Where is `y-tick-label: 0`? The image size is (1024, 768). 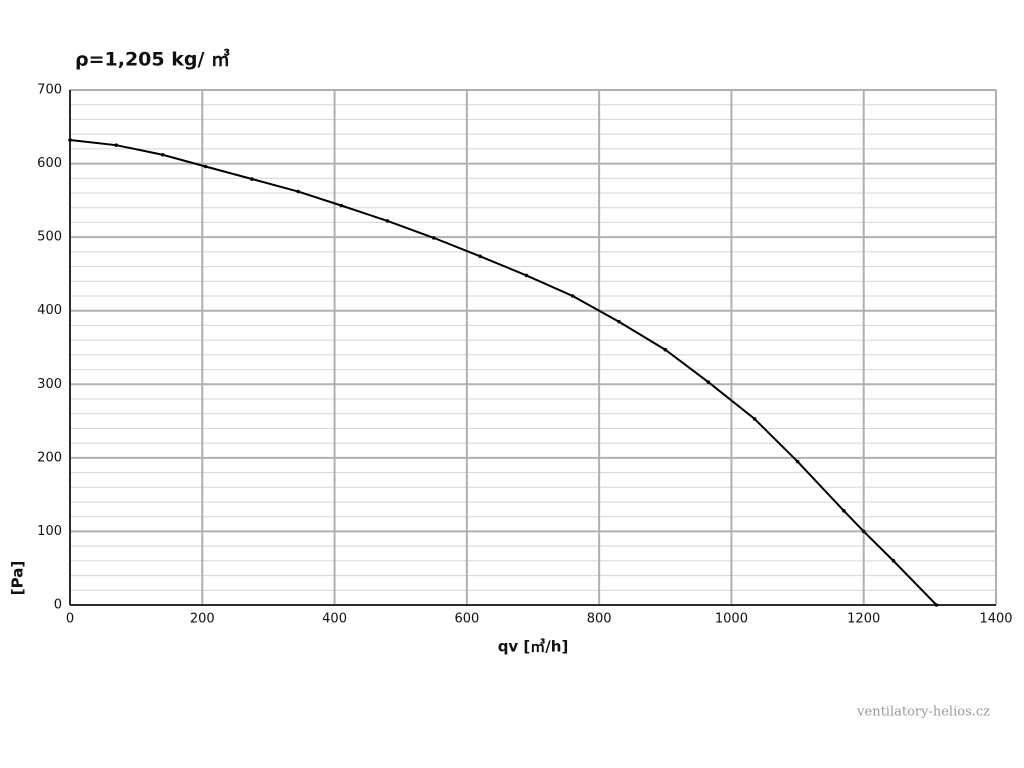
y-tick-label: 0 is located at coordinates (58, 605).